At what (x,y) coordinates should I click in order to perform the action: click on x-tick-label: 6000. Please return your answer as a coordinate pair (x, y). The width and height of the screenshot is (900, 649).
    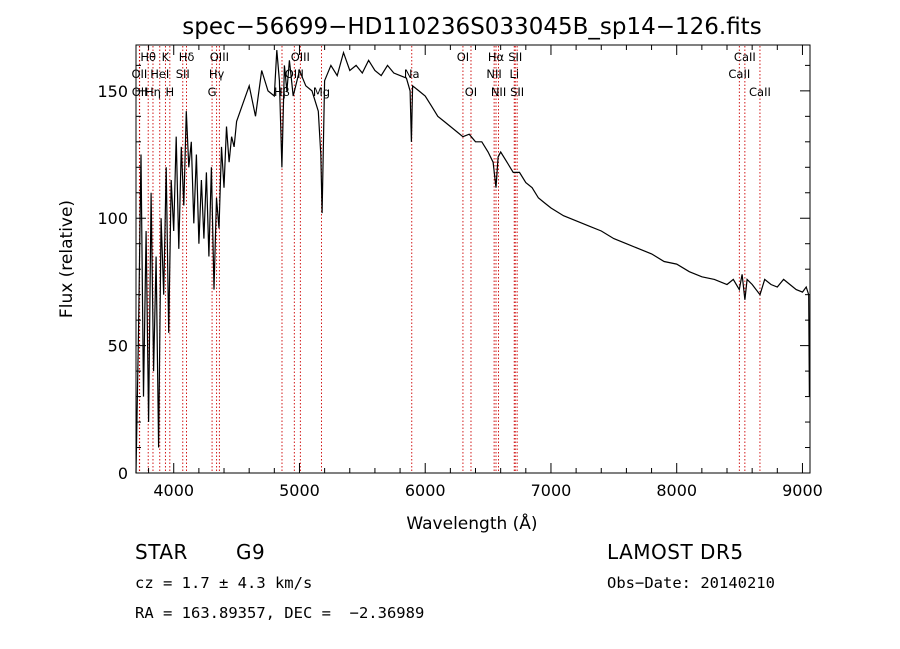
    Looking at the image, I should click on (425, 490).